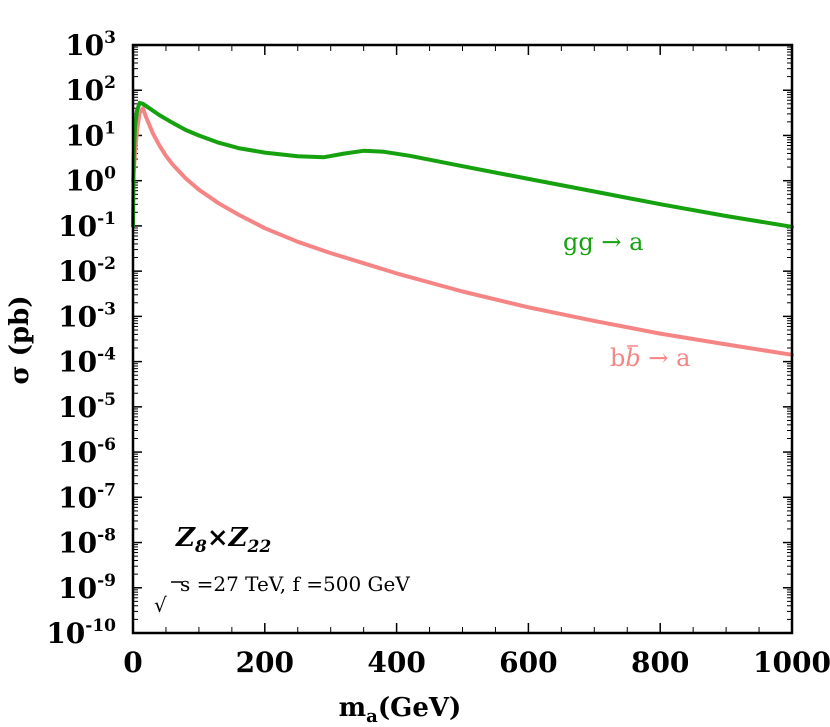 The image size is (830, 727). What do you see at coordinates (90, 90) in the screenshot?
I see `y-tick-label: 10²` at bounding box center [90, 90].